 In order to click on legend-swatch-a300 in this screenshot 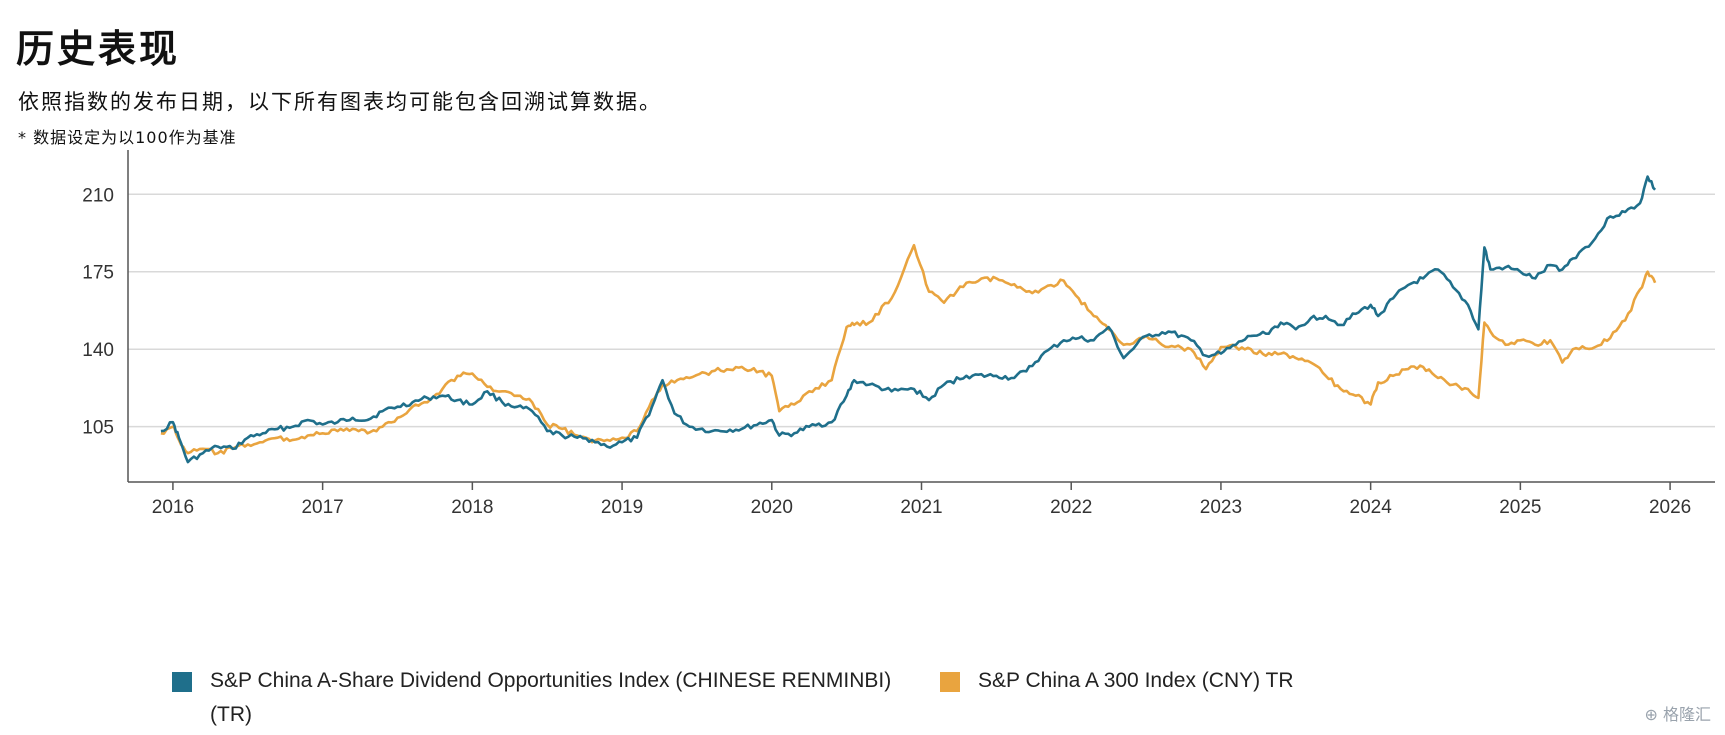, I will do `click(950, 682)`.